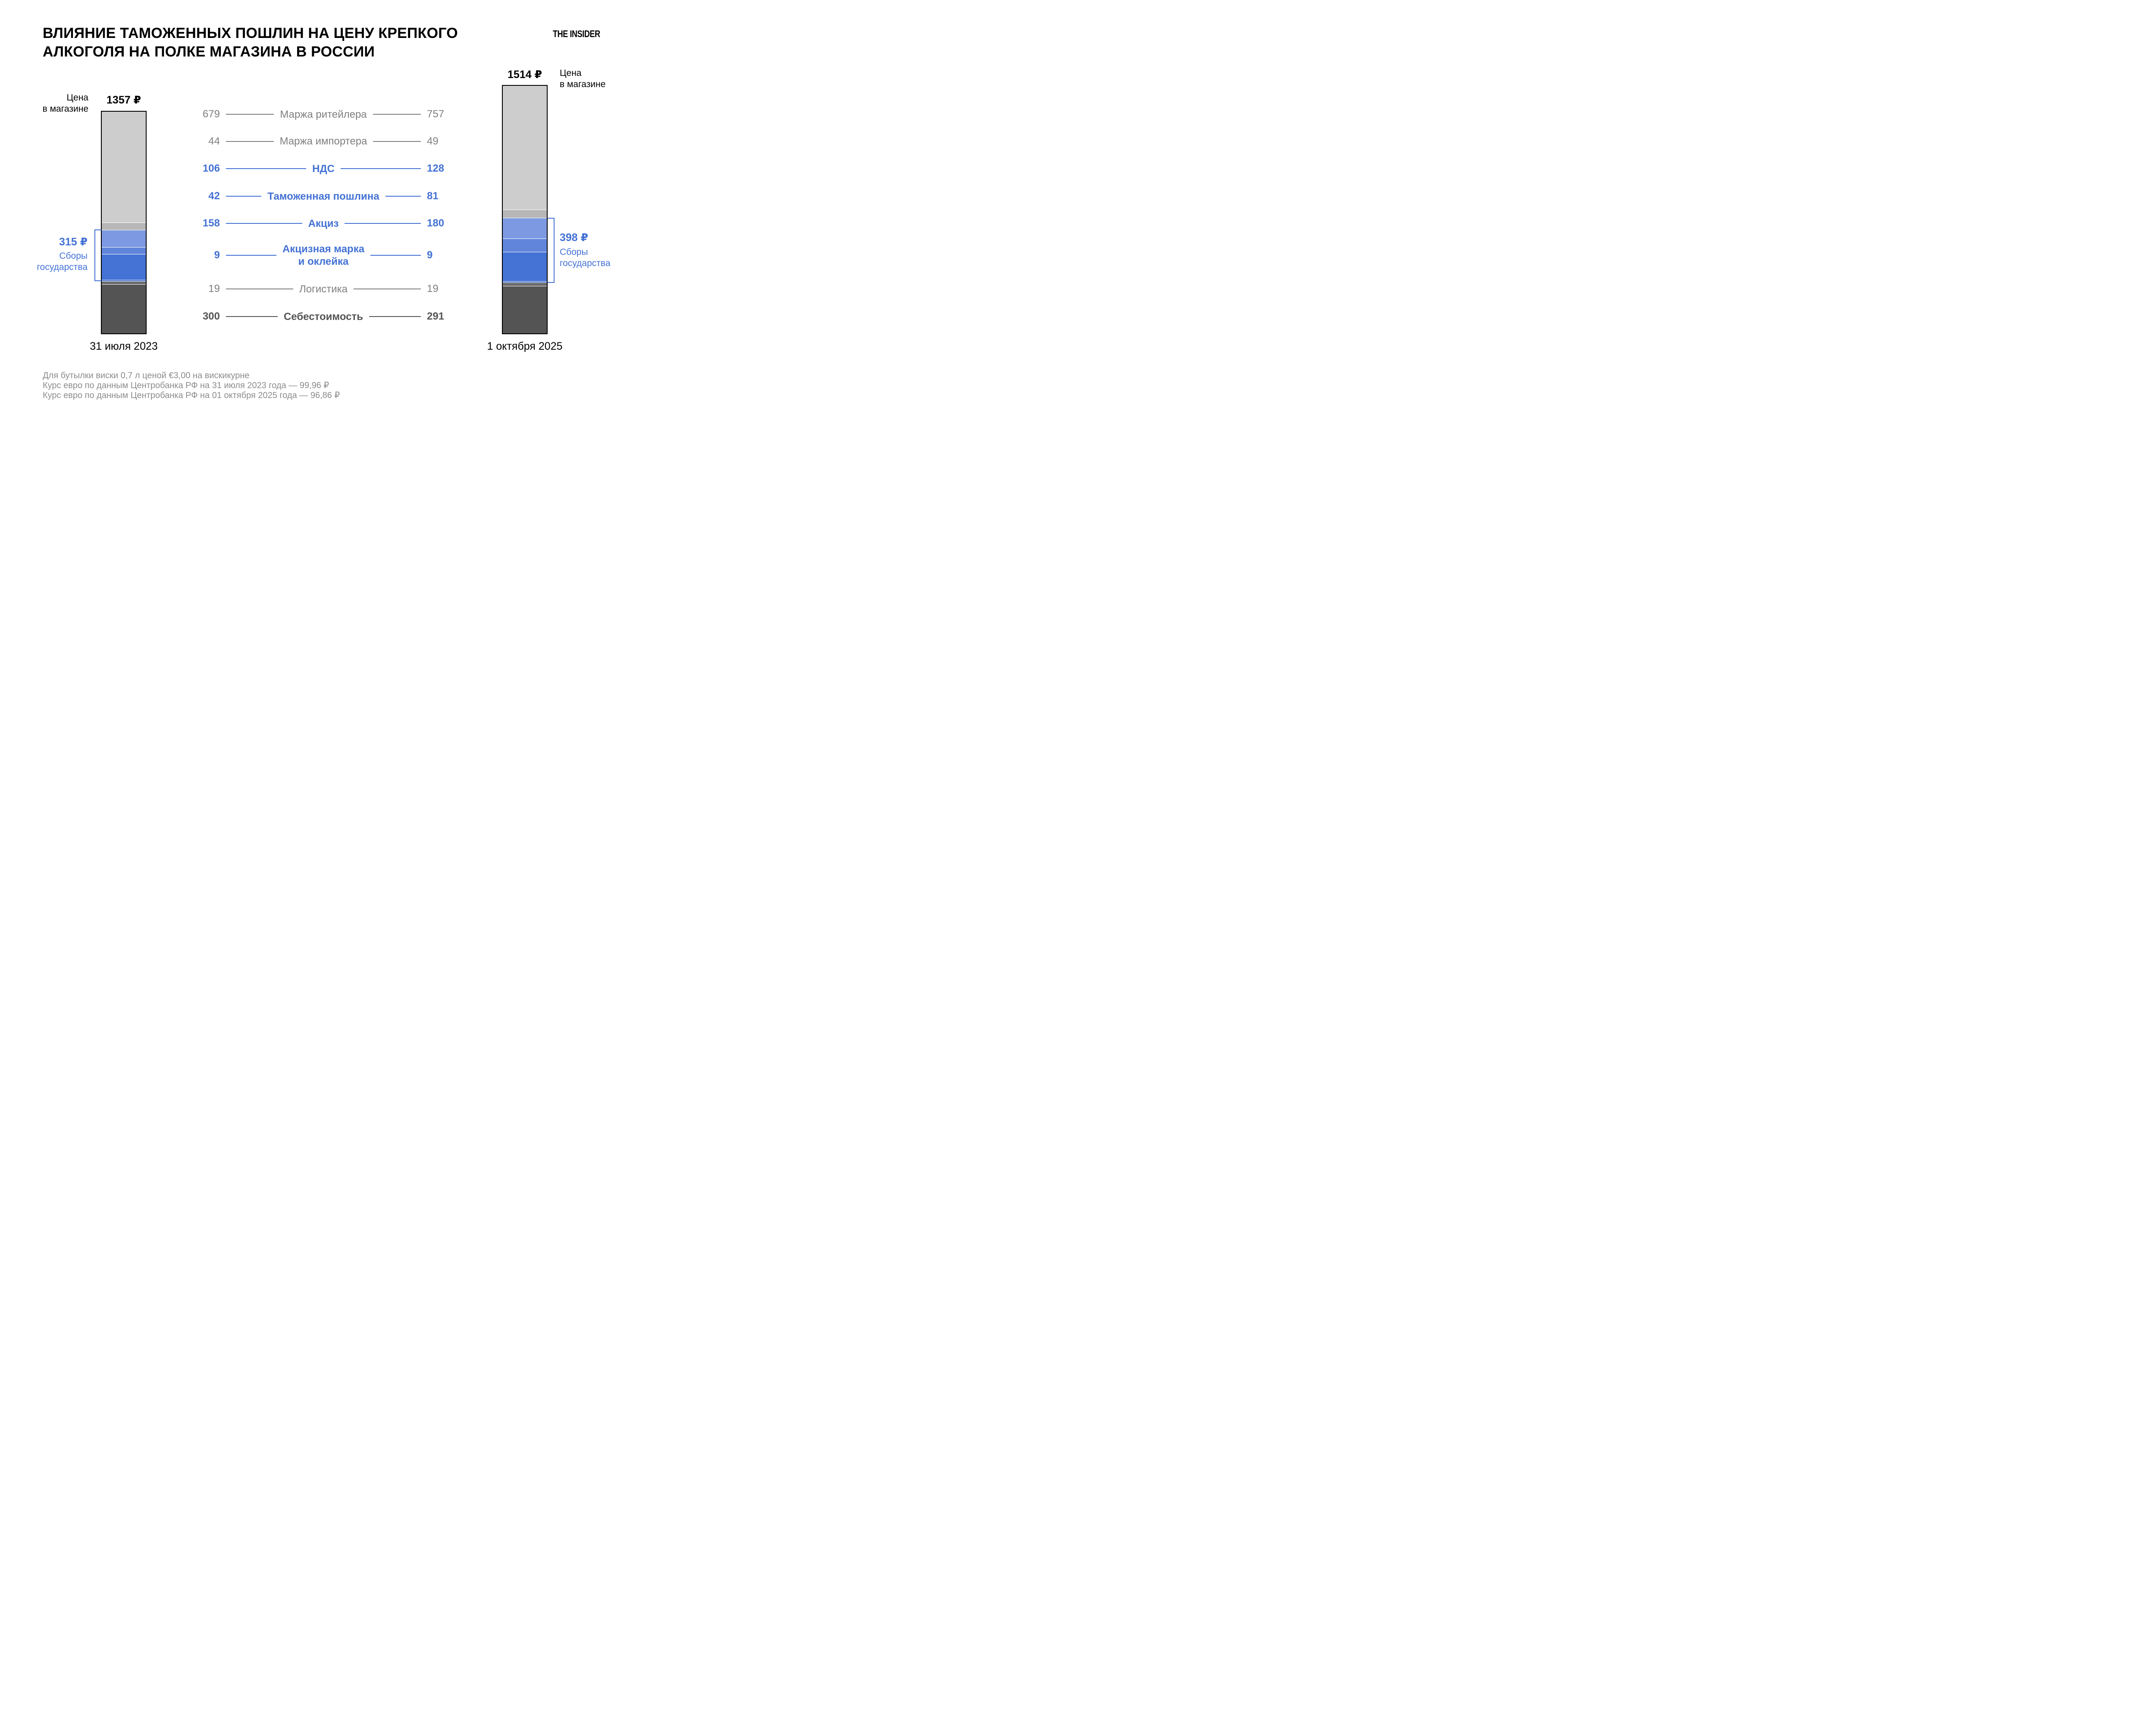 The height and width of the screenshot is (1725, 2156). I want to click on store-price-label-left-line2: в магазине, so click(65, 109).